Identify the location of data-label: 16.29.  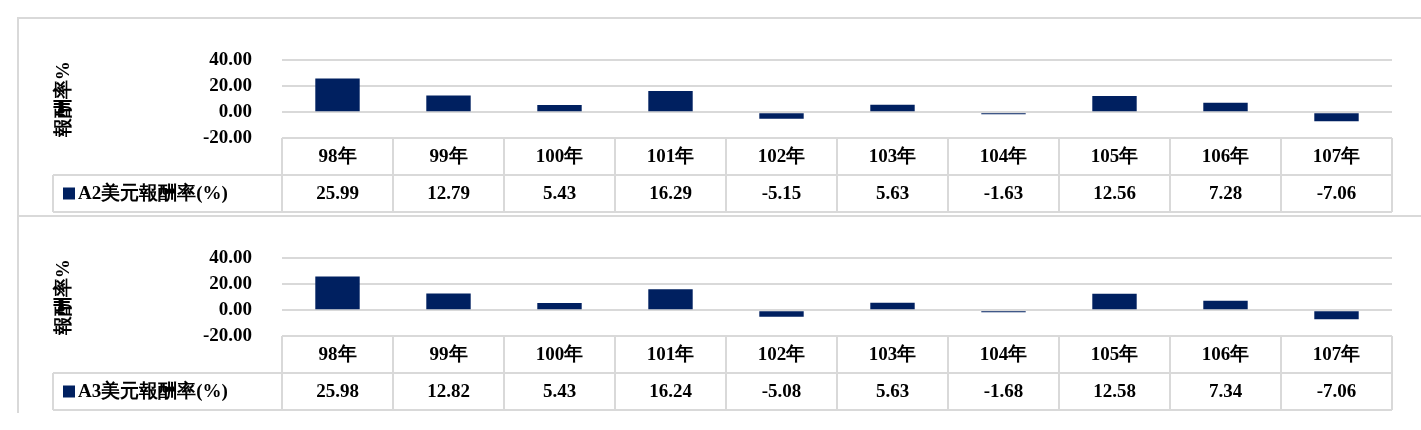
(670, 193).